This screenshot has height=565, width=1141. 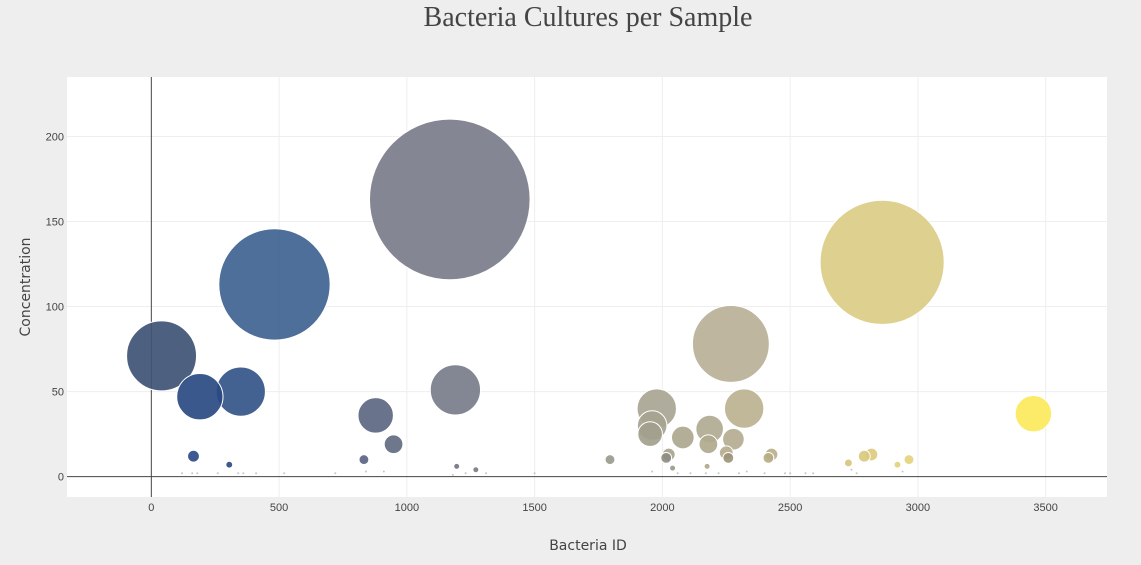 What do you see at coordinates (279, 508) in the screenshot?
I see `x-tick-label: 500` at bounding box center [279, 508].